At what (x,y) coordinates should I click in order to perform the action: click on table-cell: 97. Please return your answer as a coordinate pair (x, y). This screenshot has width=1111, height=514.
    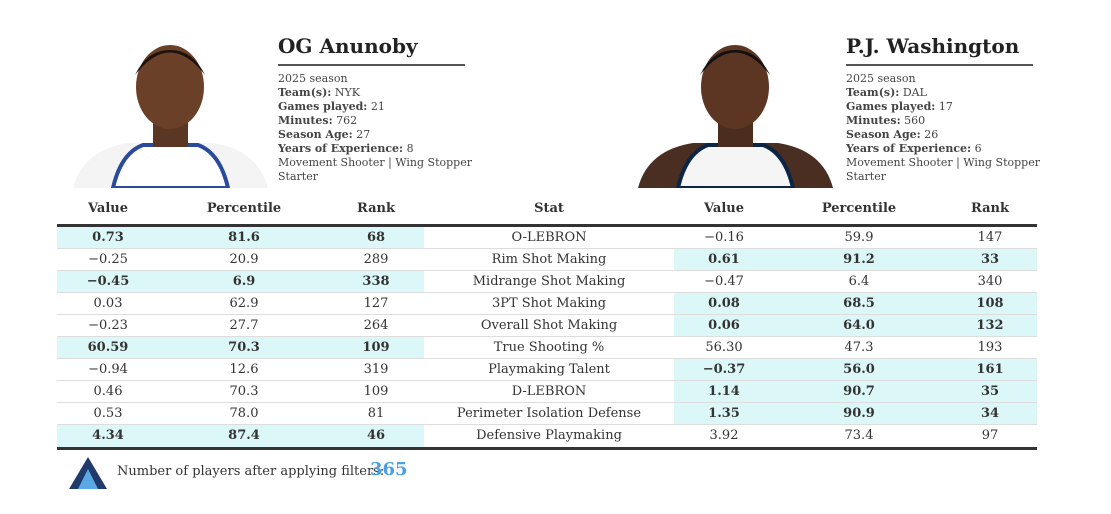
    Looking at the image, I should click on (990, 435).